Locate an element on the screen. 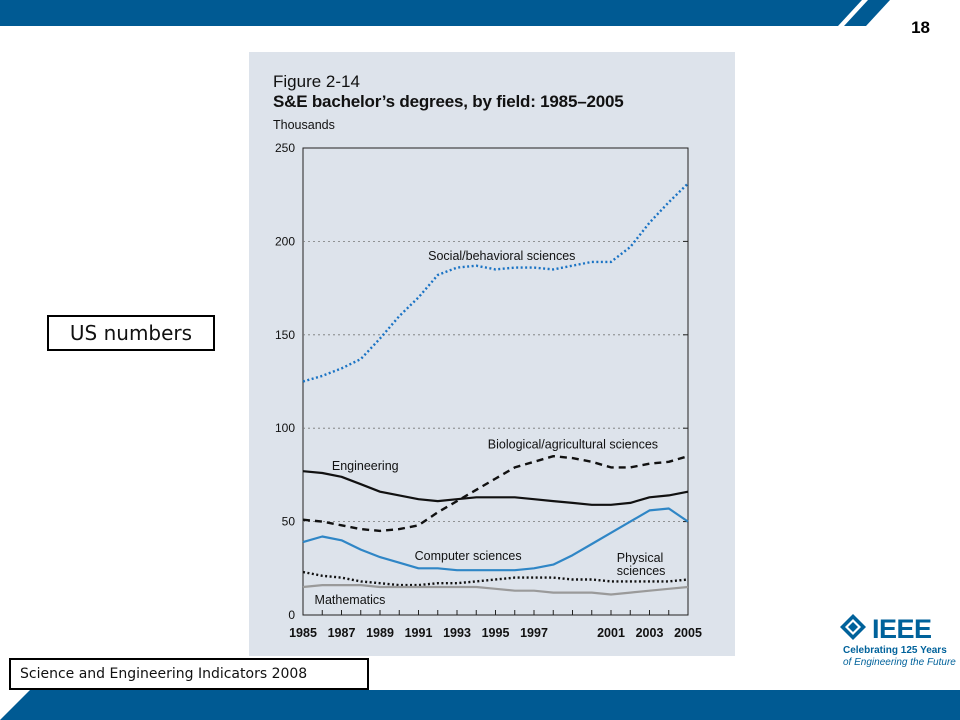 Image resolution: width=960 pixels, height=720 pixels. x-tick-label: 1985 is located at coordinates (303, 633).